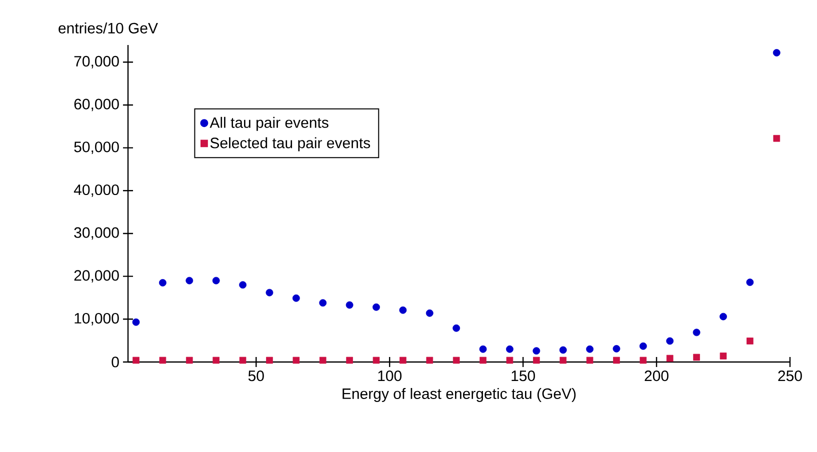  I want to click on y-tick-label: 40,000, so click(96, 190).